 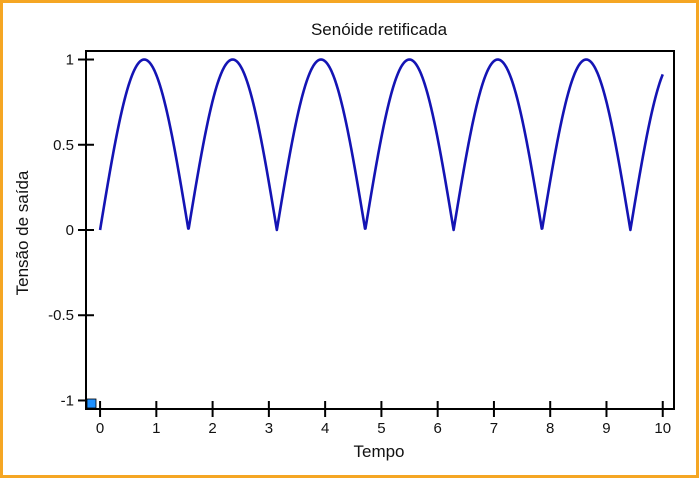 What do you see at coordinates (269, 428) in the screenshot?
I see `x-tick-label: 3` at bounding box center [269, 428].